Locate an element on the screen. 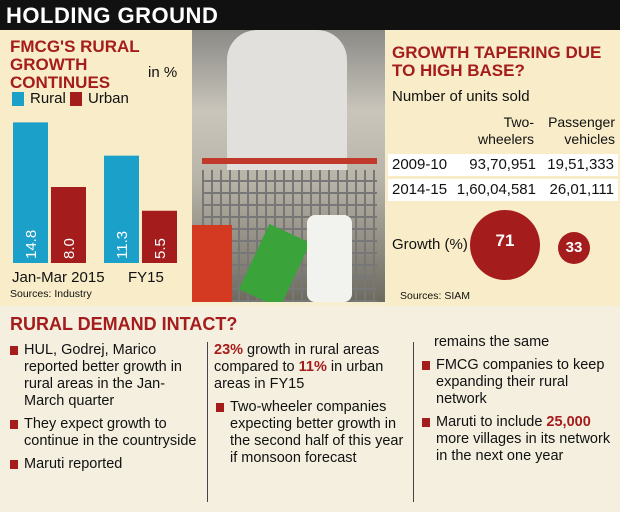 The height and width of the screenshot is (512, 620). table-row: 2009-10 93,70,951 19,51,333 is located at coordinates (503, 165).